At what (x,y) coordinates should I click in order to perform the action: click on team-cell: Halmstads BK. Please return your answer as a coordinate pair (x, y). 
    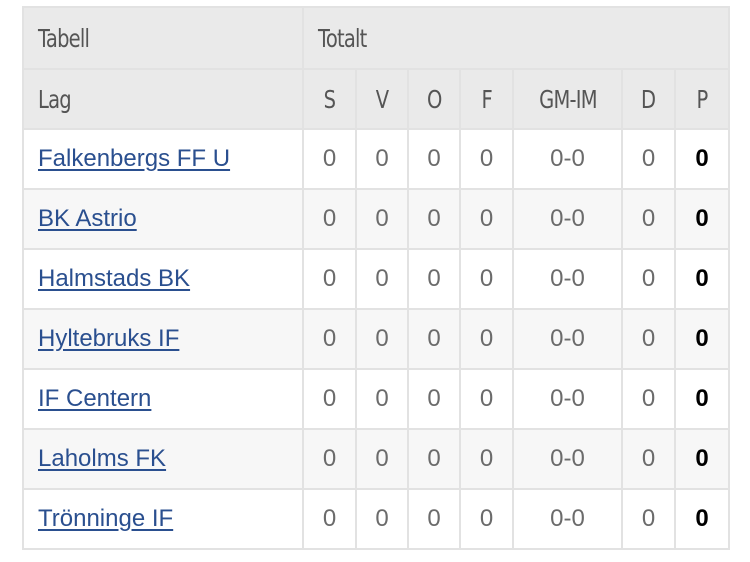
    Looking at the image, I should click on (163, 279).